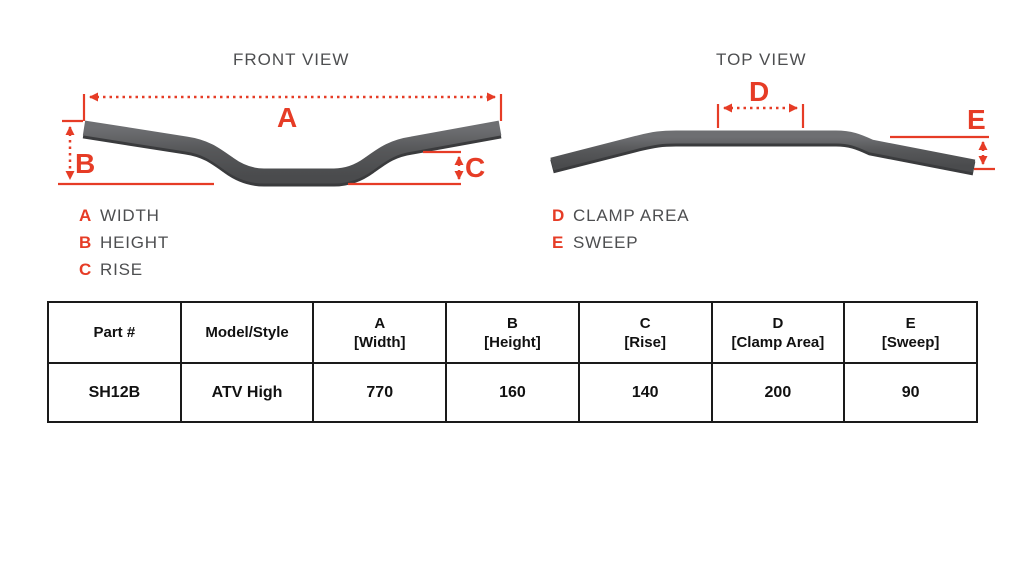  I want to click on col-header-model-label: Model/Style, so click(247, 332).